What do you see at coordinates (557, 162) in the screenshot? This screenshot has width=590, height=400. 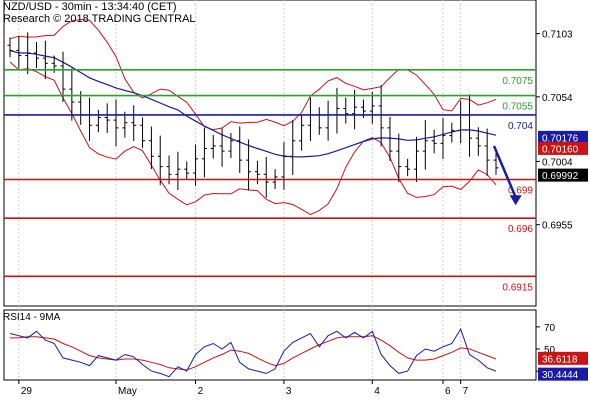 I see `price-tick-label: 0.7004` at bounding box center [557, 162].